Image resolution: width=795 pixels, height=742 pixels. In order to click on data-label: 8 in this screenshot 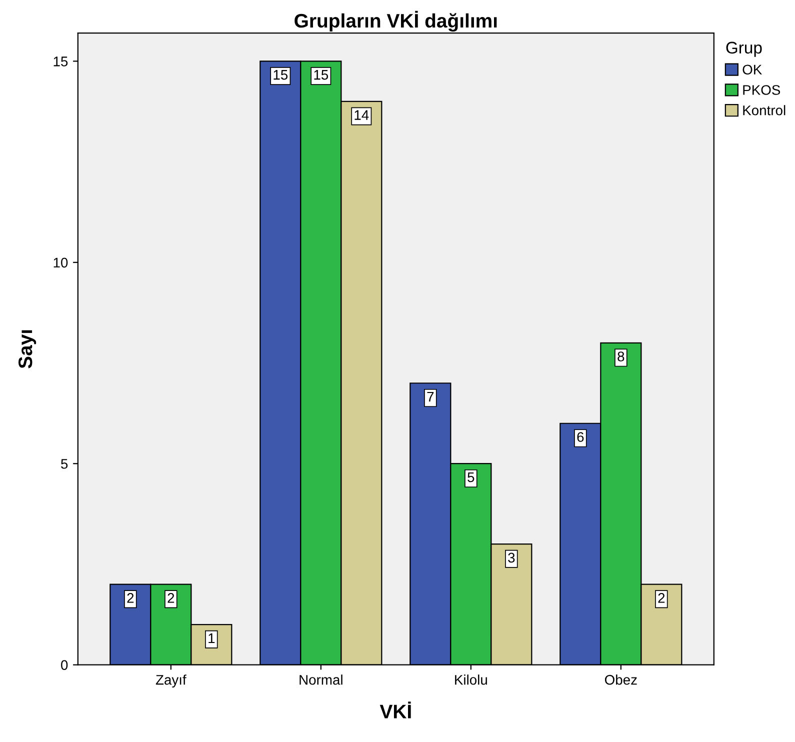, I will do `click(621, 357)`.